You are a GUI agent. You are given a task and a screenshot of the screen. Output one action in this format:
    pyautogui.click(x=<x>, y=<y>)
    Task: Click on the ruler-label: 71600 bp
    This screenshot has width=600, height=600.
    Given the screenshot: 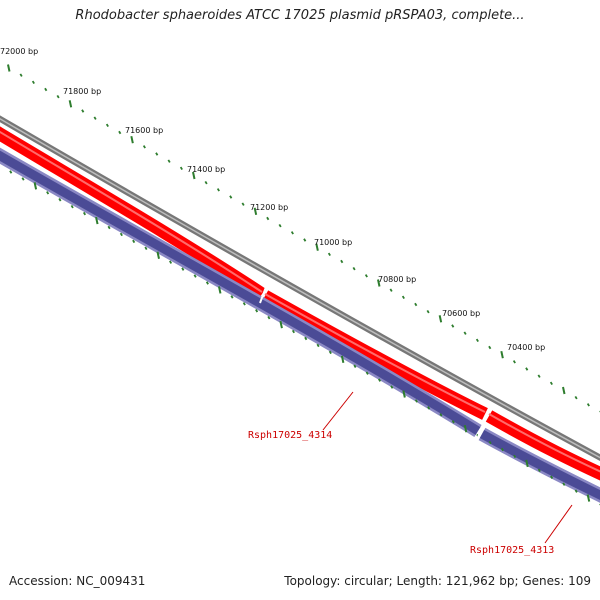 What is the action you would take?
    pyautogui.click(x=144, y=130)
    